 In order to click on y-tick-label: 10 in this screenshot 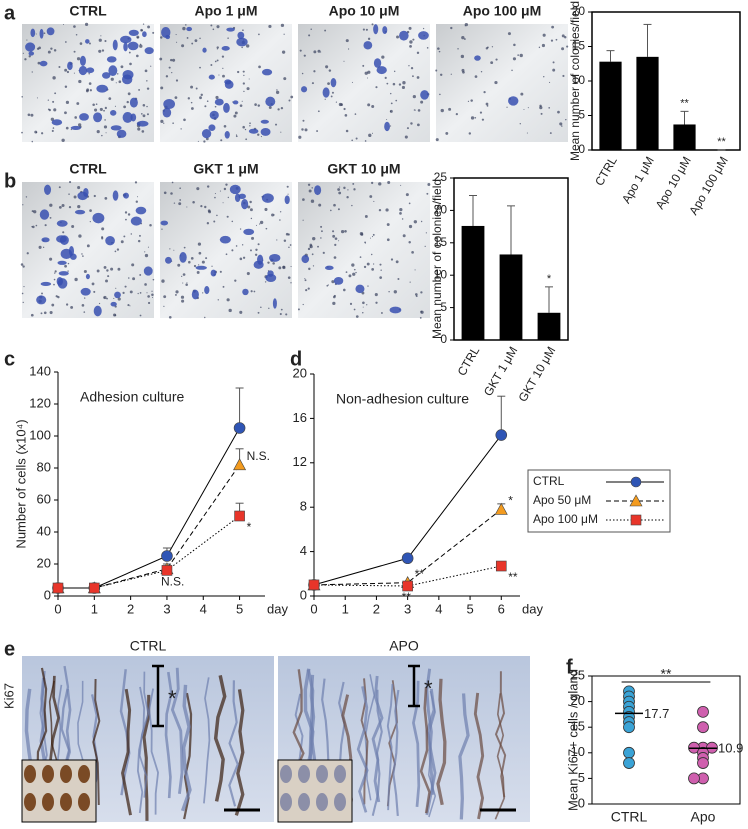, I will do `click(579, 80)`.